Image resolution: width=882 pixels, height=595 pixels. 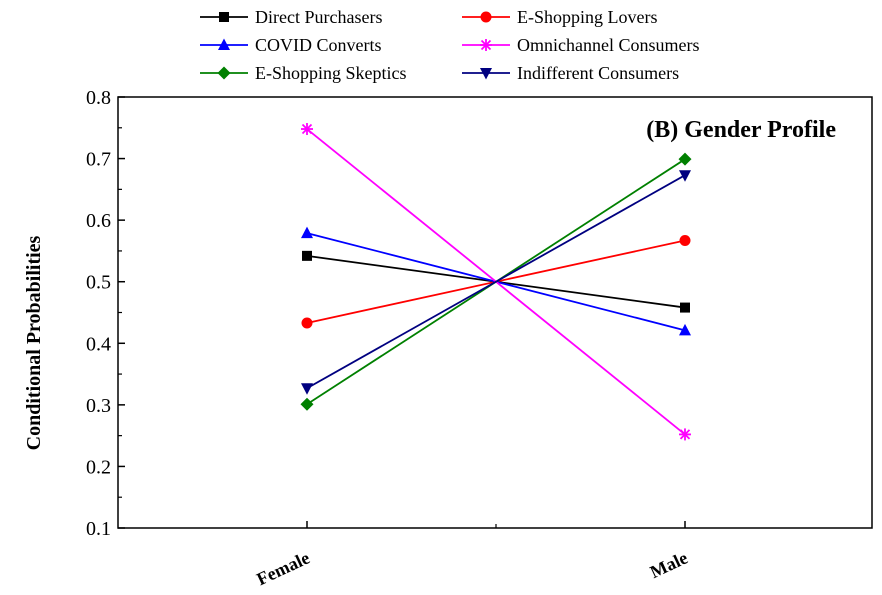 I want to click on legend-item: COVID Converts, so click(x=291, y=45).